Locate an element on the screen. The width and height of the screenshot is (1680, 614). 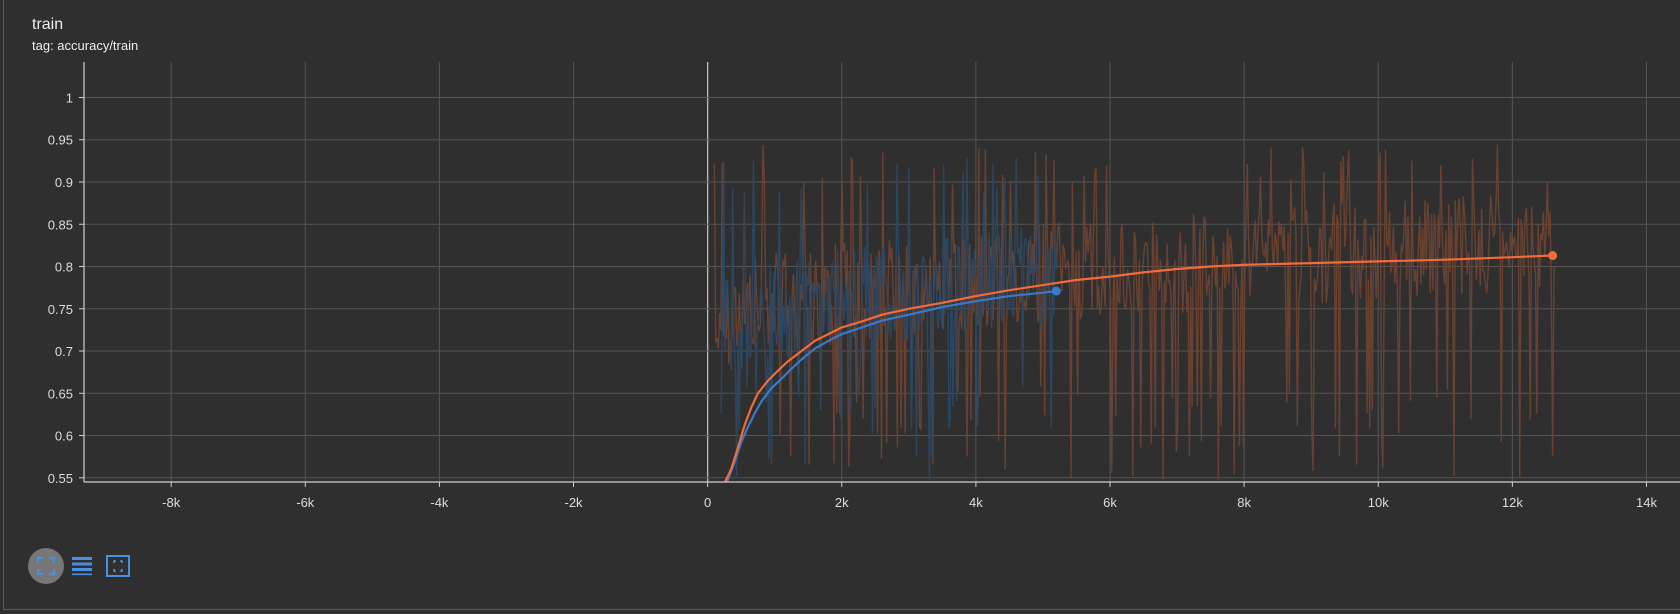
y-tick-label: 0.95 is located at coordinates (60, 140).